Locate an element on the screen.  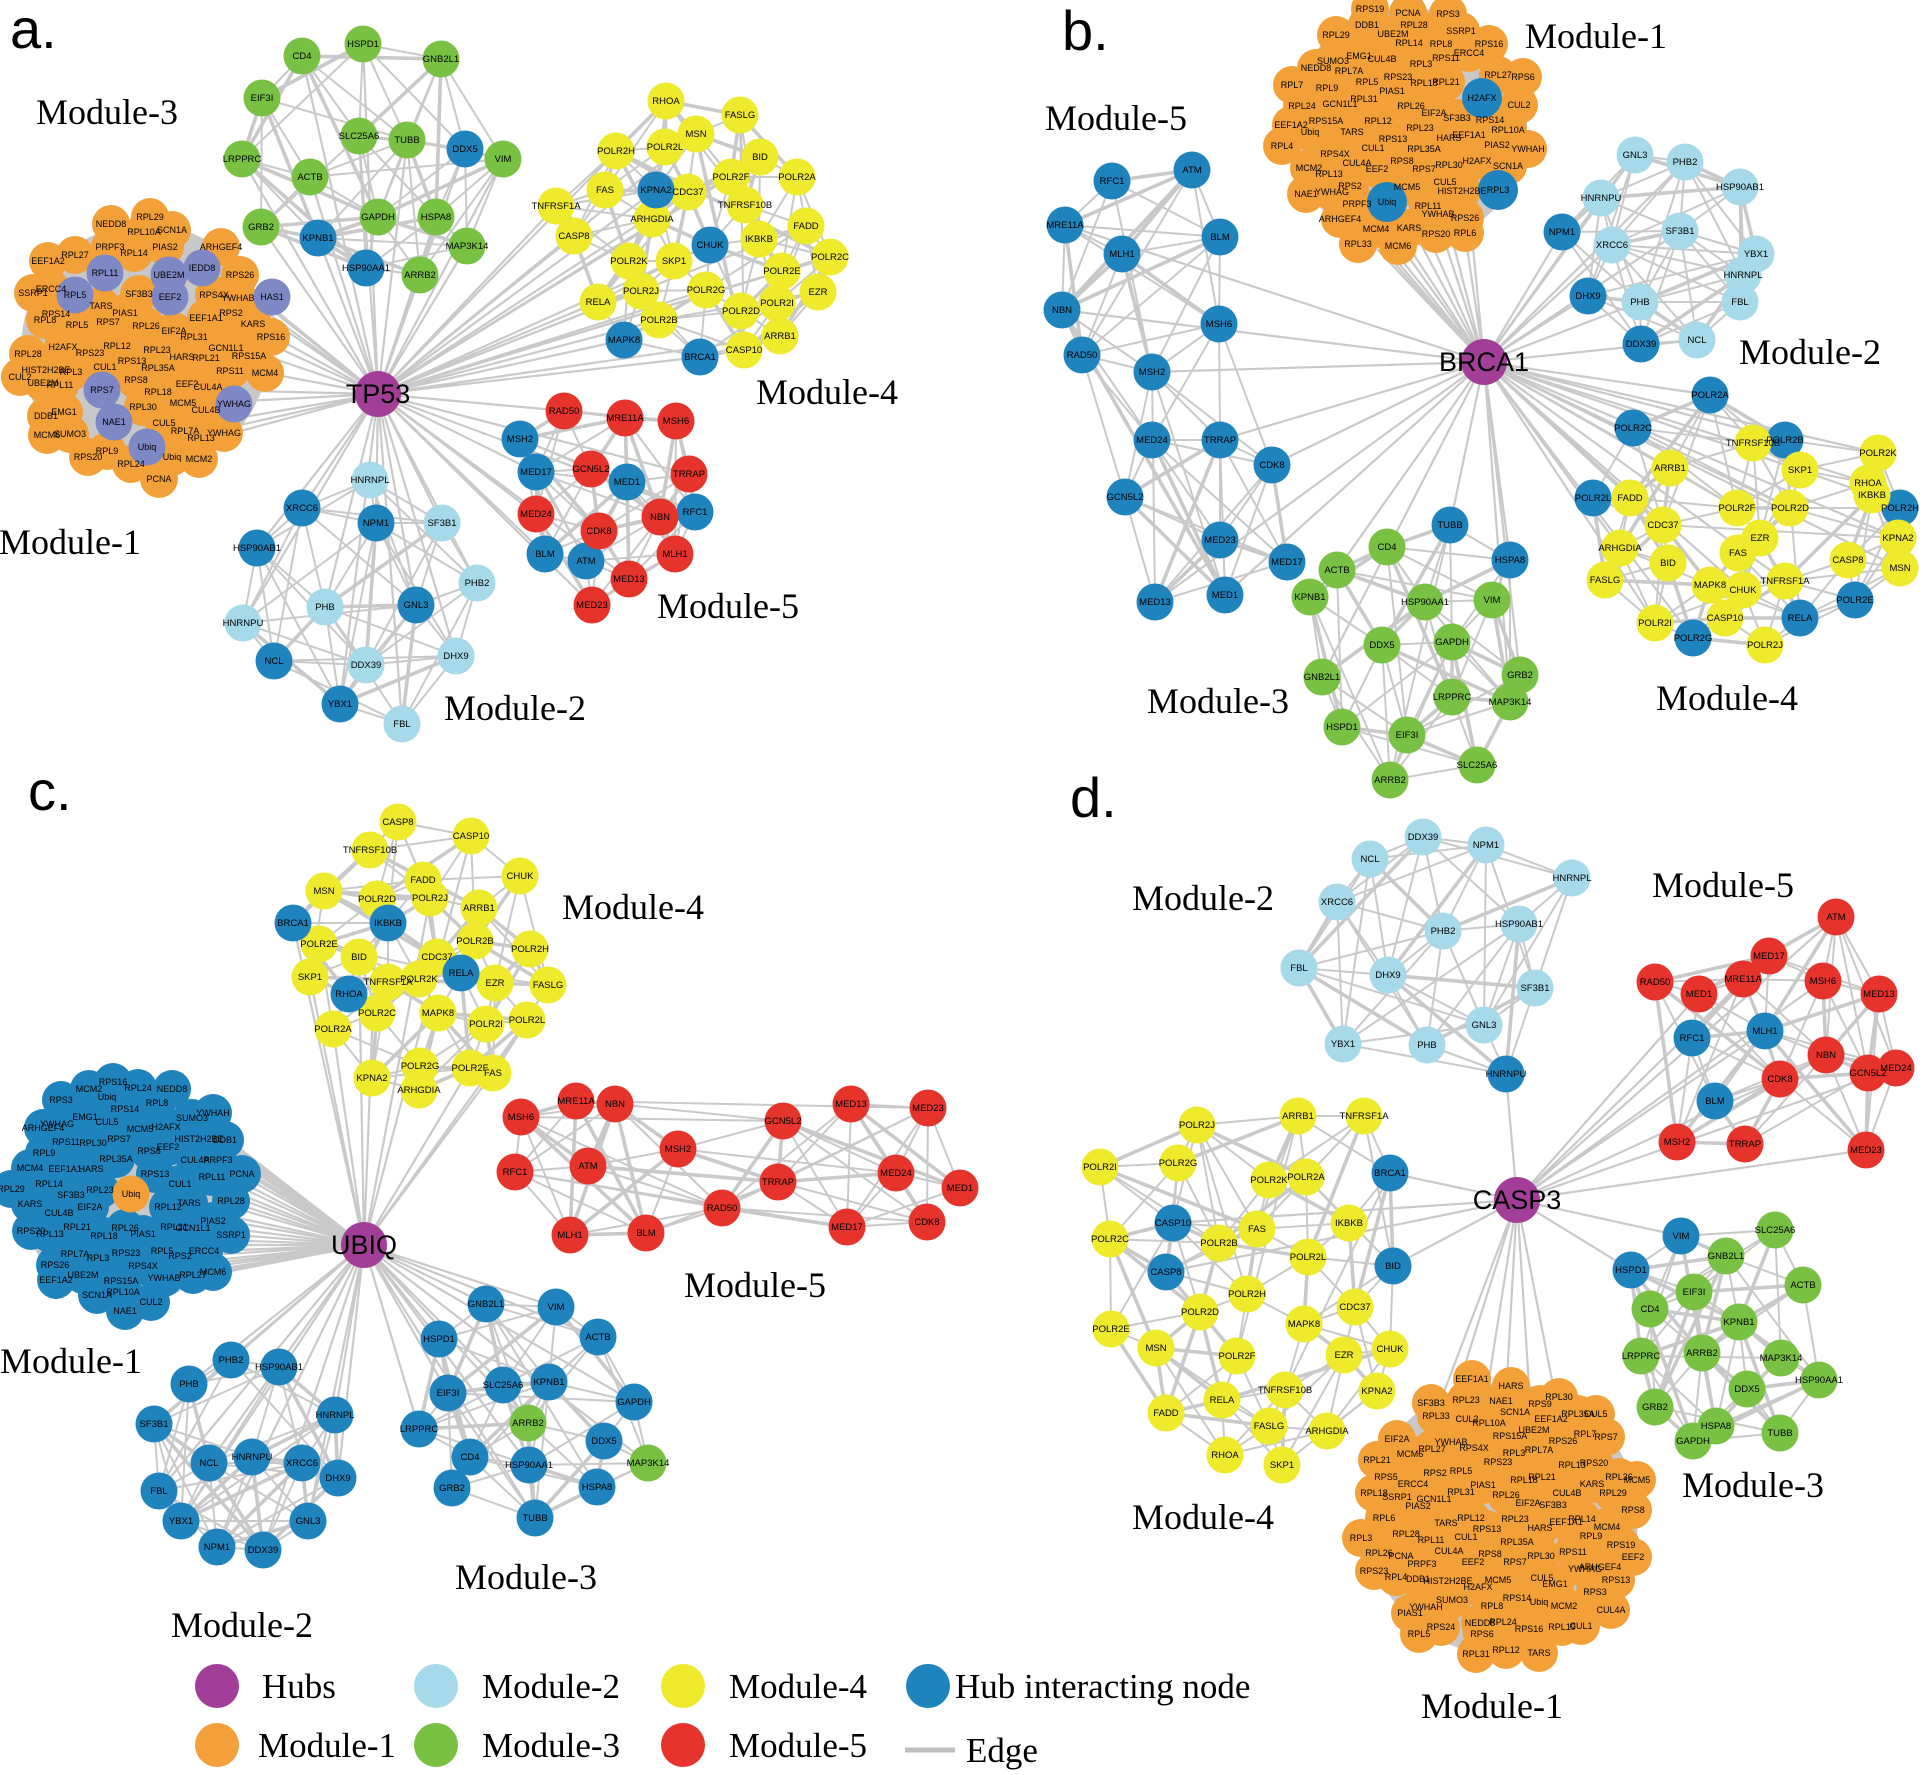
svg-text: FAS is located at coordinates (1257, 1229).